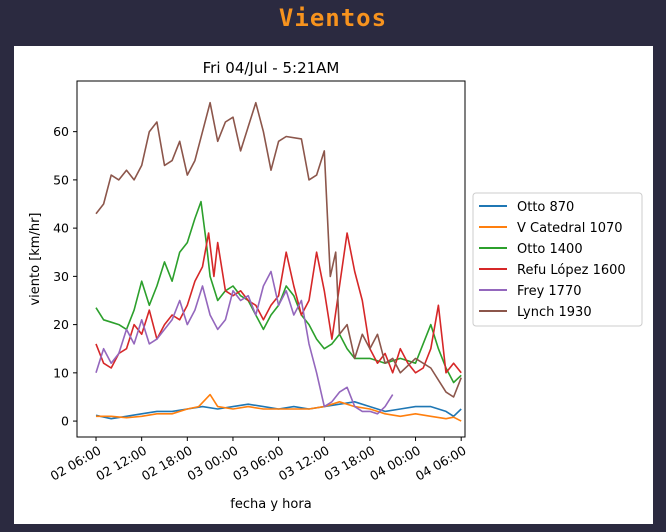  Describe the element at coordinates (61, 131) in the screenshot. I see `y-tick-label: 60` at that location.